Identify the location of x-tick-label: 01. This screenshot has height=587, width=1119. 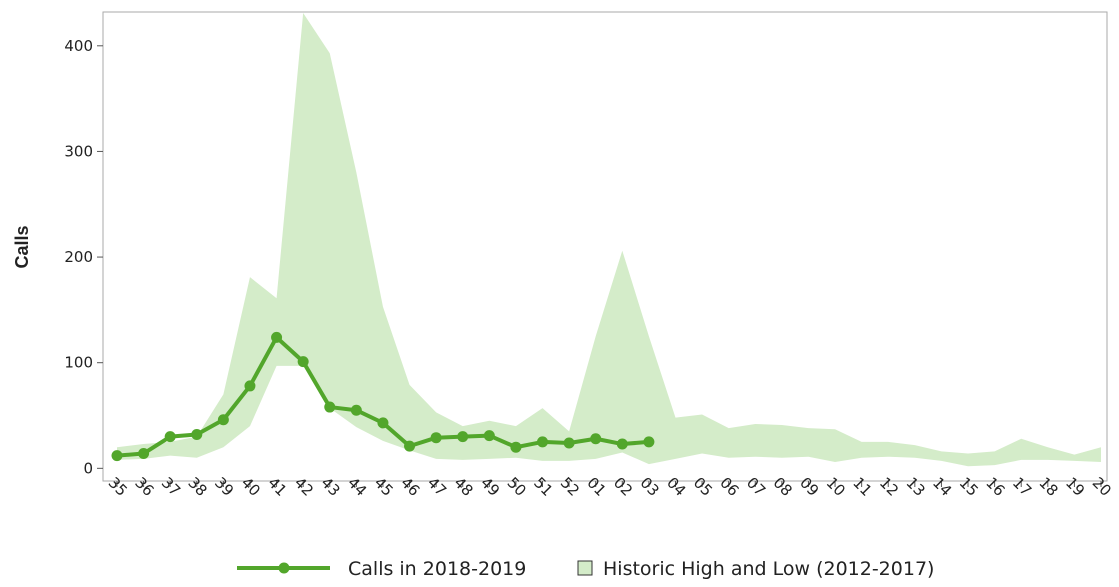
(596, 487).